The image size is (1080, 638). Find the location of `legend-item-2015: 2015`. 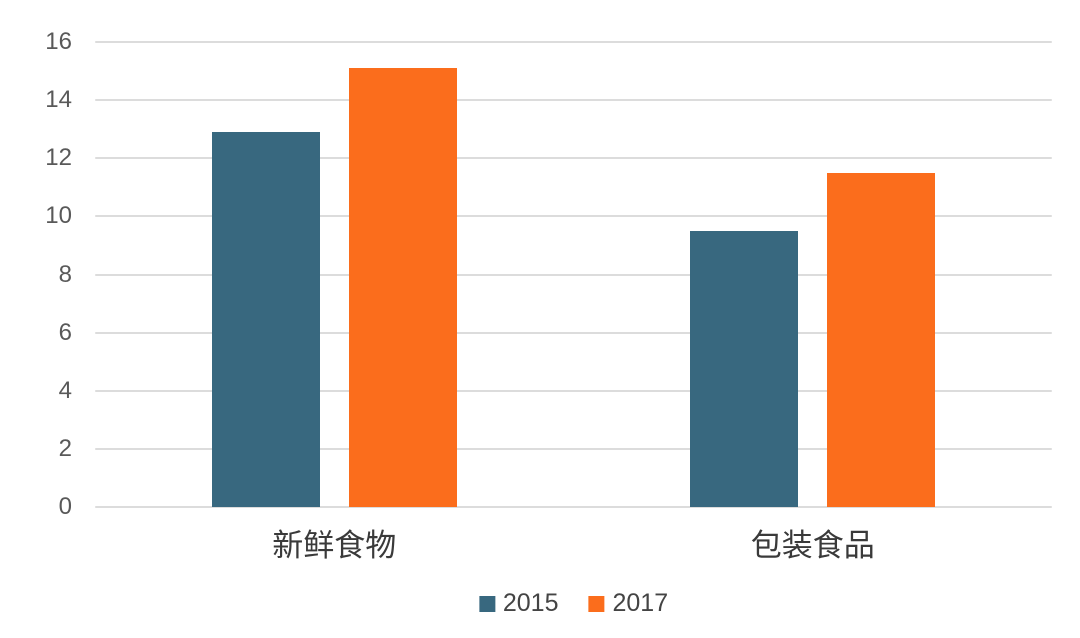

legend-item-2015: 2015 is located at coordinates (518, 603).